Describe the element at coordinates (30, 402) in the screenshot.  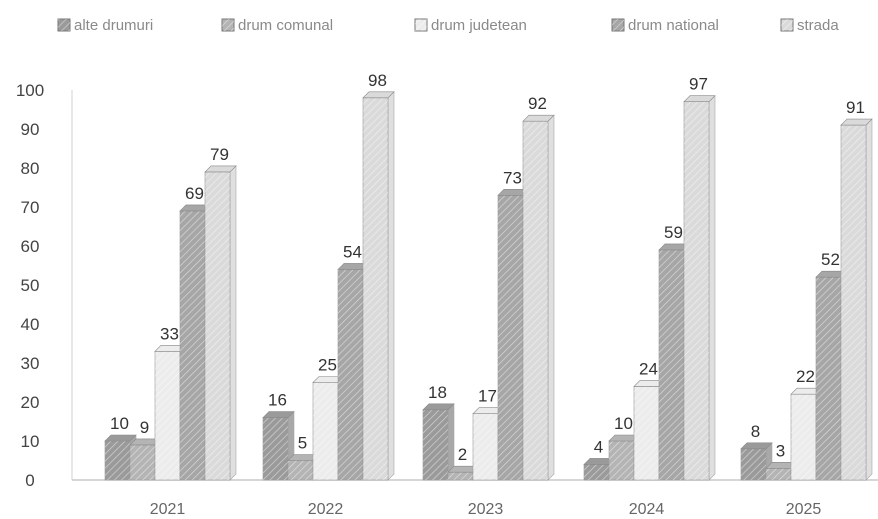
I see `y-tick-label-20: 20` at that location.